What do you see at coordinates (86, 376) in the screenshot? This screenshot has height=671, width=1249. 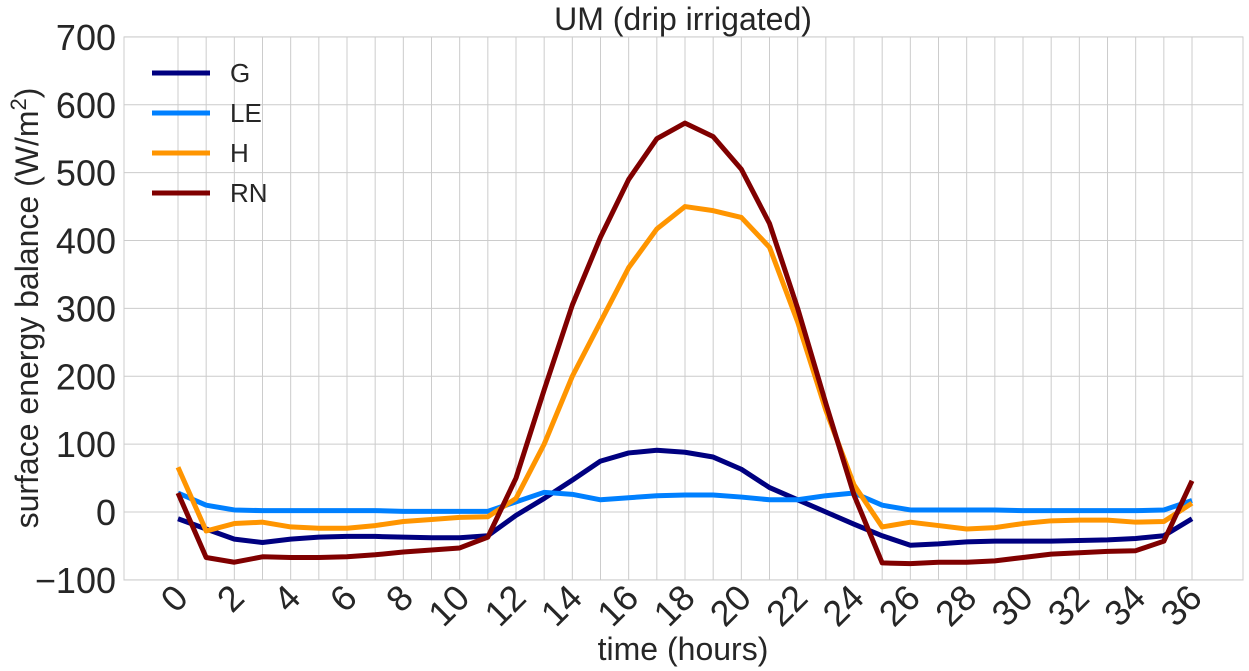 I see `y-tick-label: 200` at bounding box center [86, 376].